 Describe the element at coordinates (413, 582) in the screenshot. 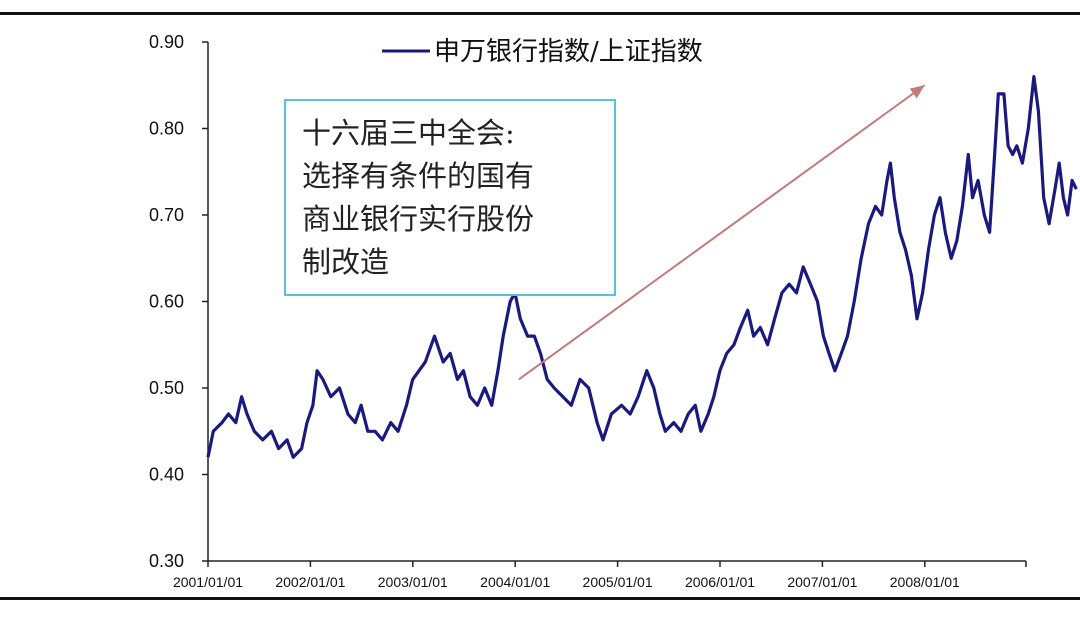

I see `x-tick-label: 2003/01/01` at that location.